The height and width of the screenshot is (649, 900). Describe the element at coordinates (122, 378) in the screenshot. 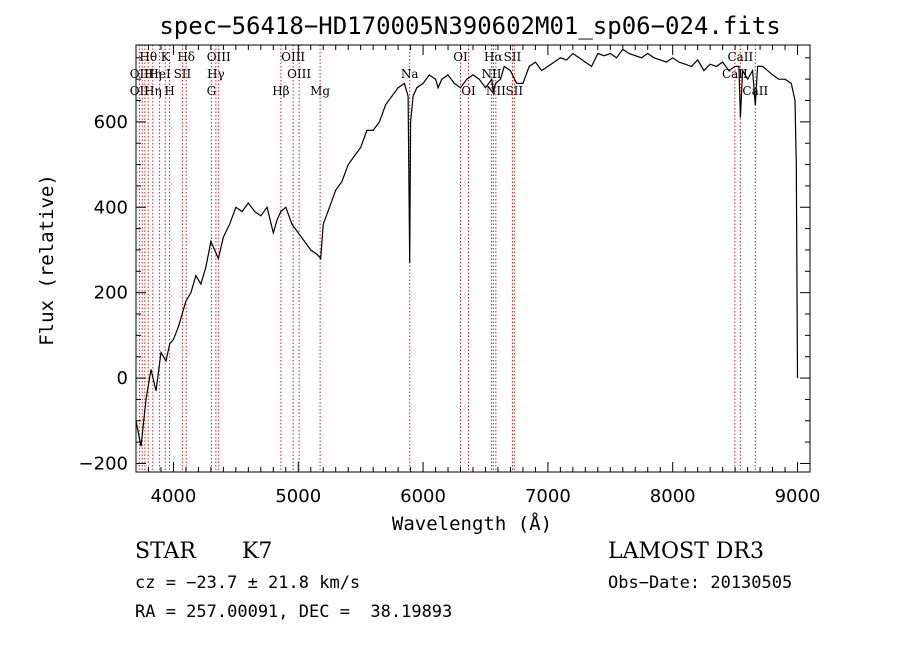

I see `y-tick-label: 0` at that location.